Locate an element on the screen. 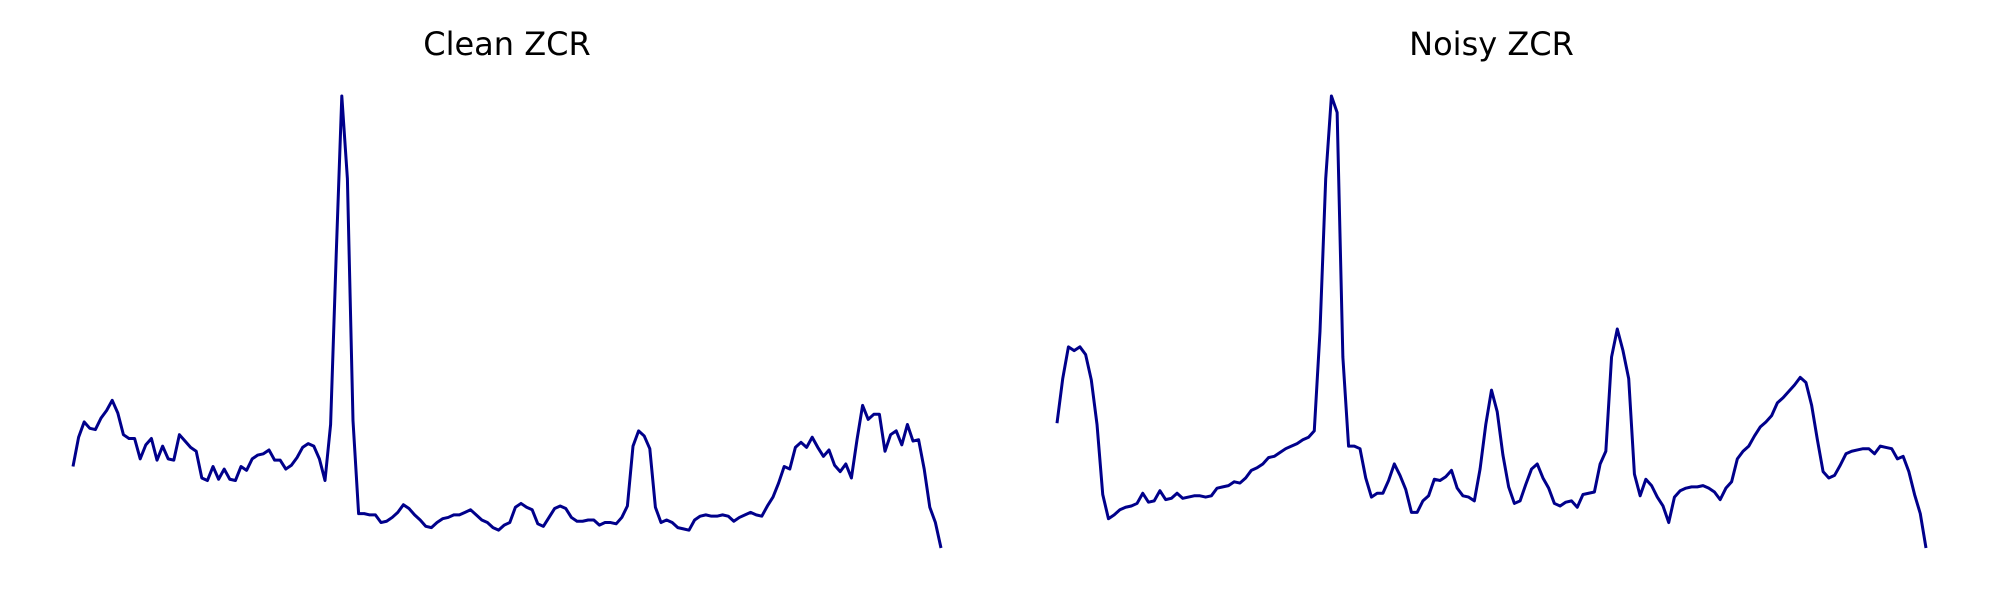  chart-title: Clean ZCR is located at coordinates (506, 44).